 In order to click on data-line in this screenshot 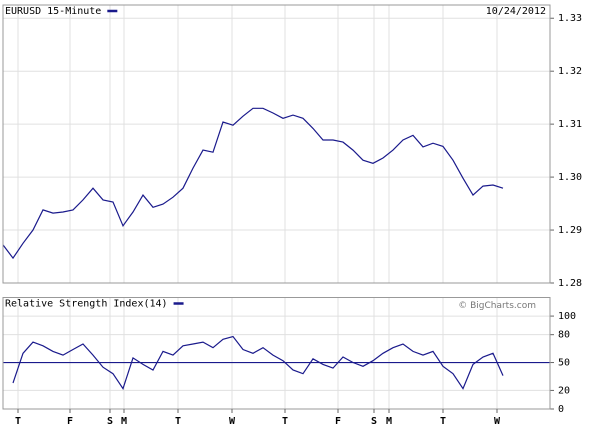, I will do `click(258, 362)`.